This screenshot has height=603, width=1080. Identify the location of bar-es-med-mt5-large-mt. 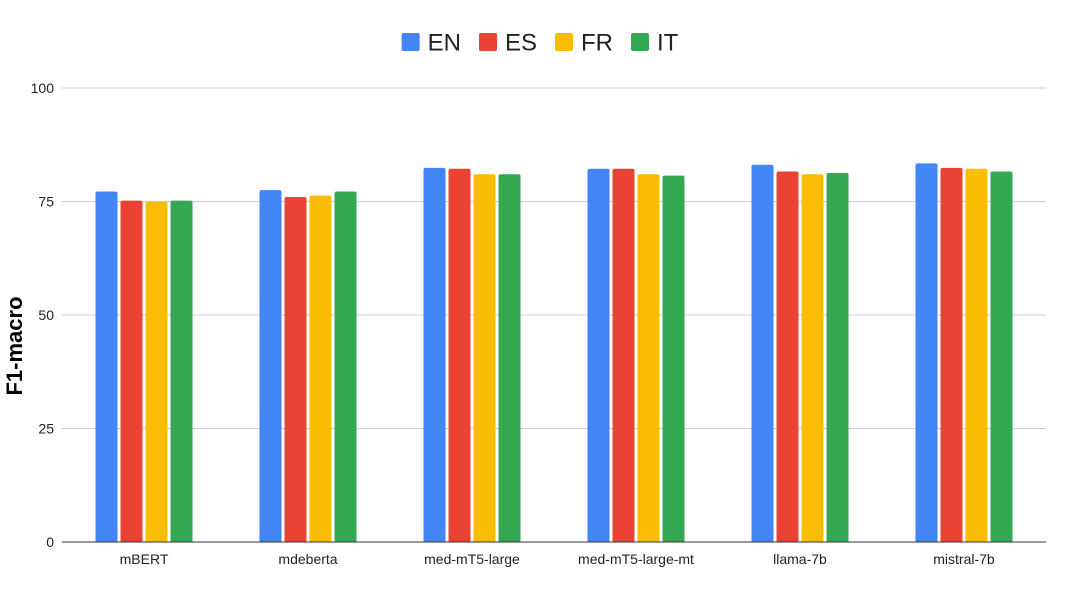
(623, 355).